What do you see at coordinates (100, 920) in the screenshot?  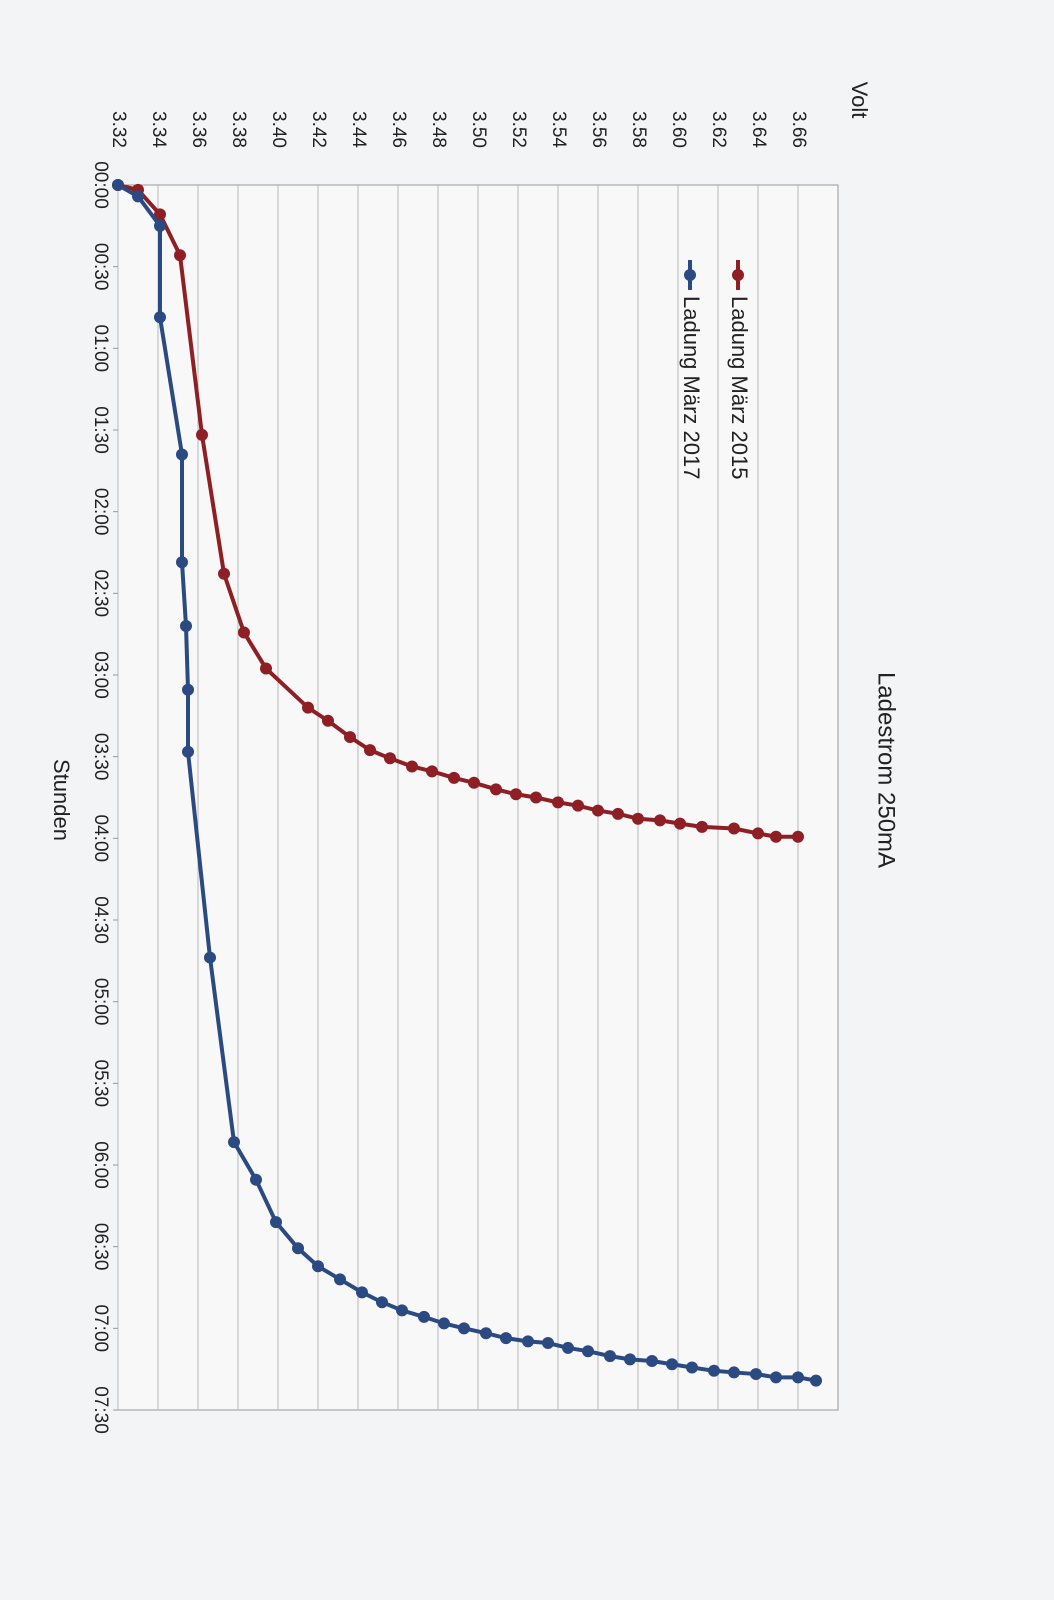 I see `x-tick-label: 04:30` at bounding box center [100, 920].